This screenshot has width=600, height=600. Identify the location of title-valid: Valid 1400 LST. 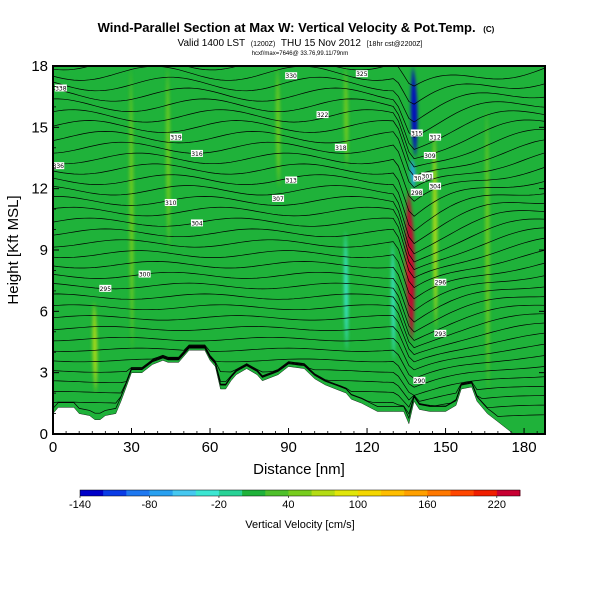
(212, 43).